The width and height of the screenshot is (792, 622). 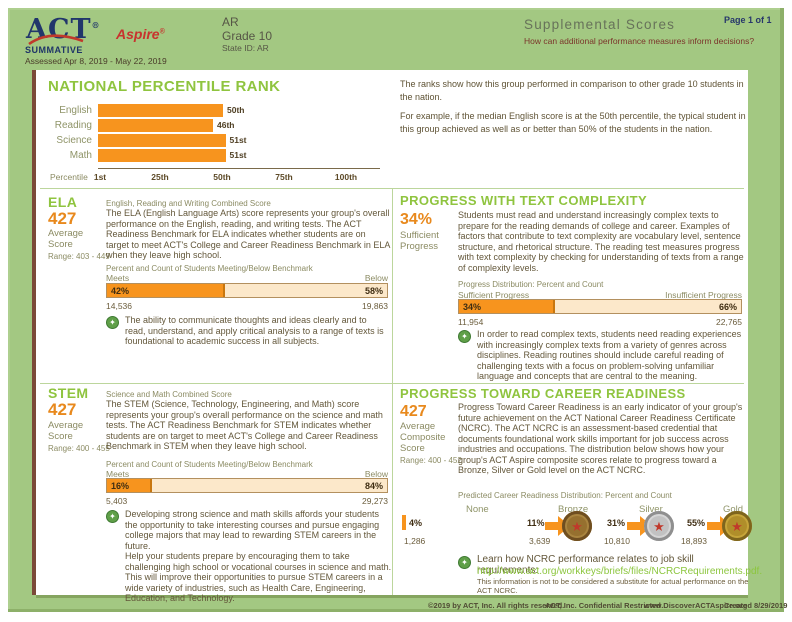 What do you see at coordinates (69, 177) in the screenshot?
I see `x-axis-label: Percentile` at bounding box center [69, 177].